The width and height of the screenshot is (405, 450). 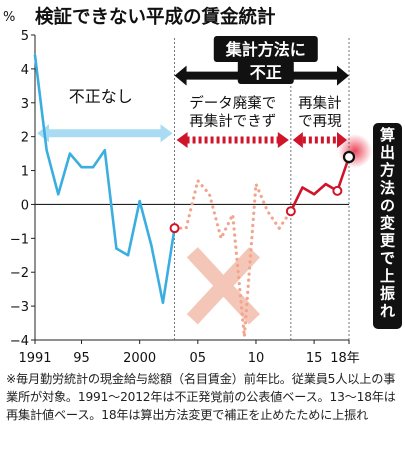 I want to click on side-label-char: 変, so click(x=387, y=223).